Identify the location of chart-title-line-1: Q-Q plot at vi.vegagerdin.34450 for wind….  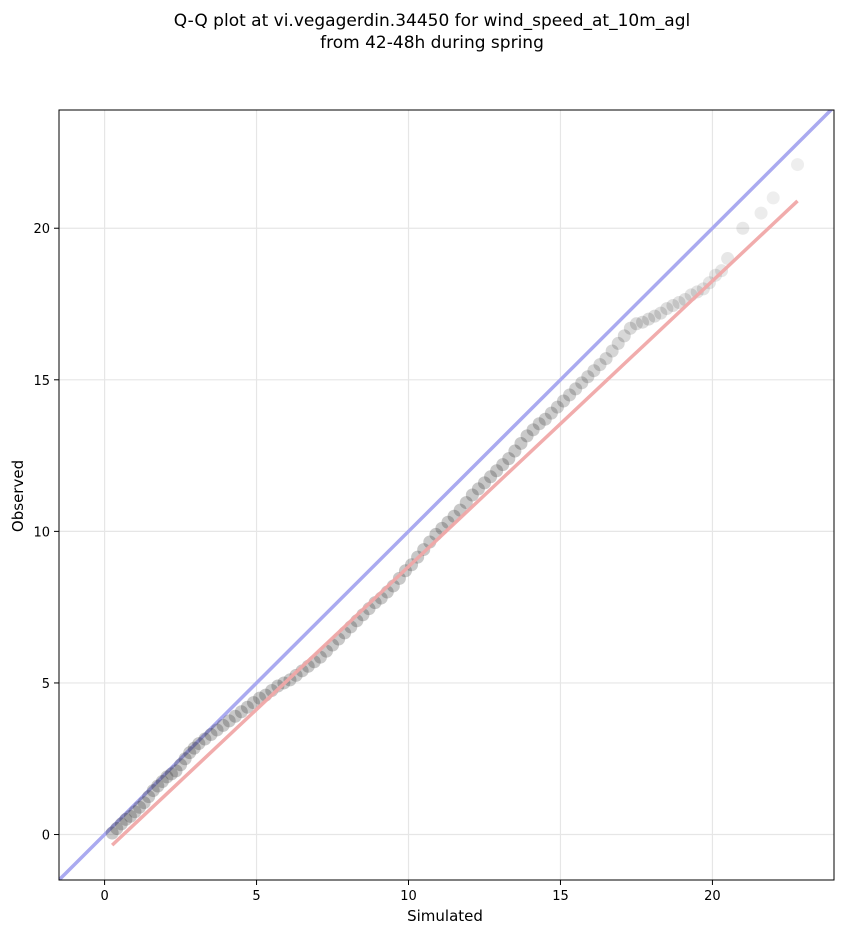
(432, 21).